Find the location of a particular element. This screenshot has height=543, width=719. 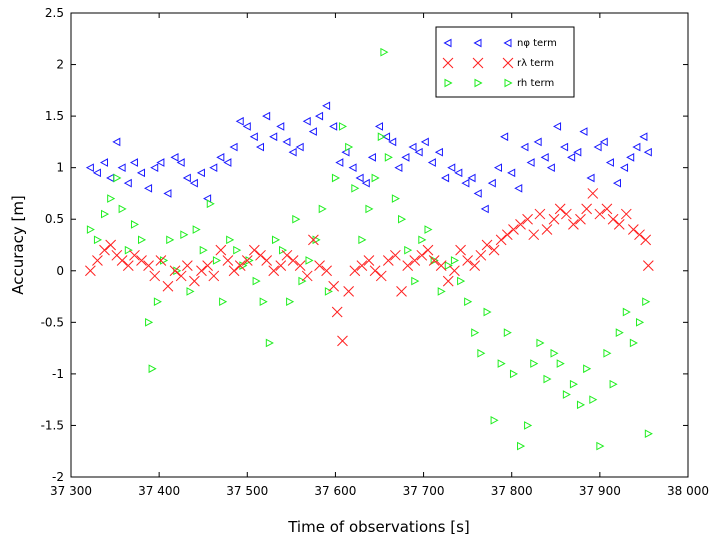

y-tick-label: 1.5 is located at coordinates (54, 116).